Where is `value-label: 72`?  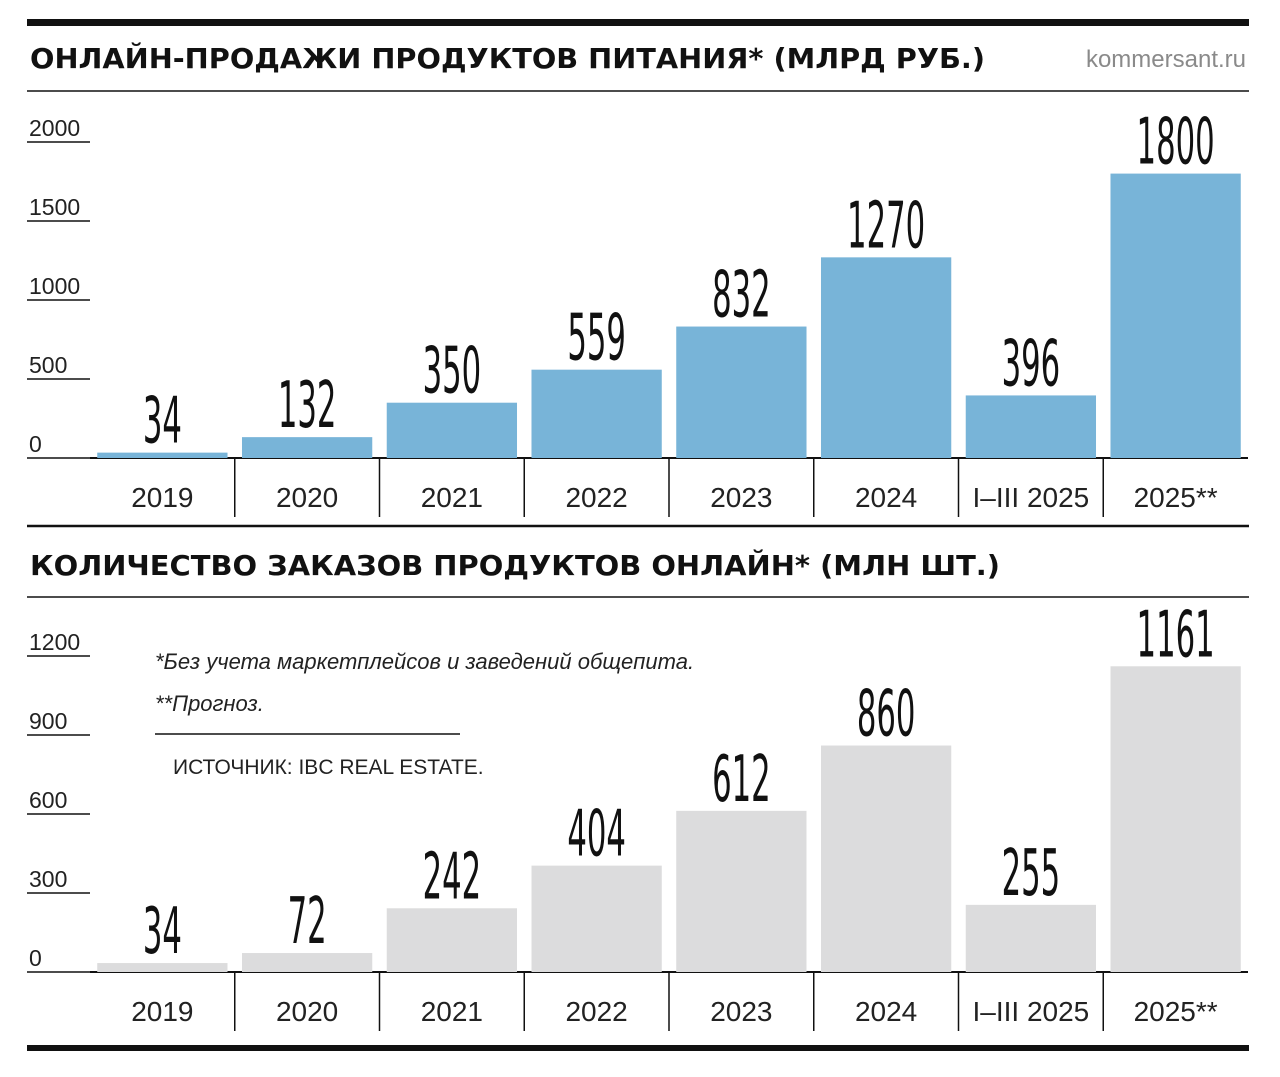 value-label: 72 is located at coordinates (307, 920).